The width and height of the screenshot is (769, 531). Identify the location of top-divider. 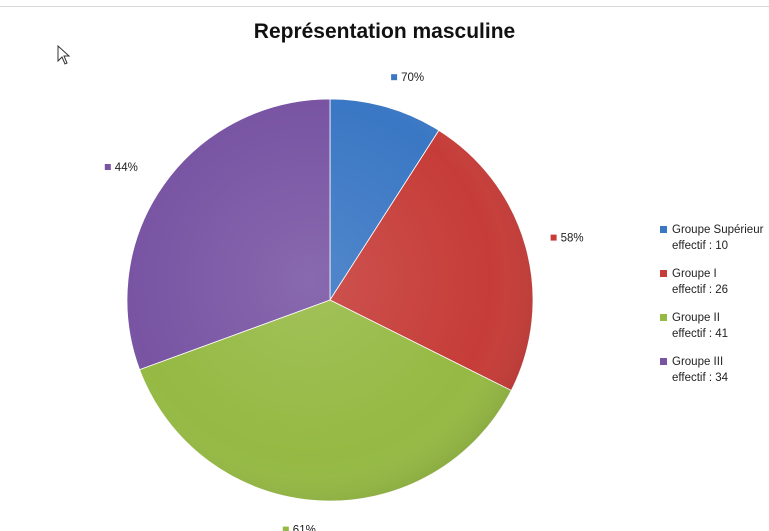
(384, 6).